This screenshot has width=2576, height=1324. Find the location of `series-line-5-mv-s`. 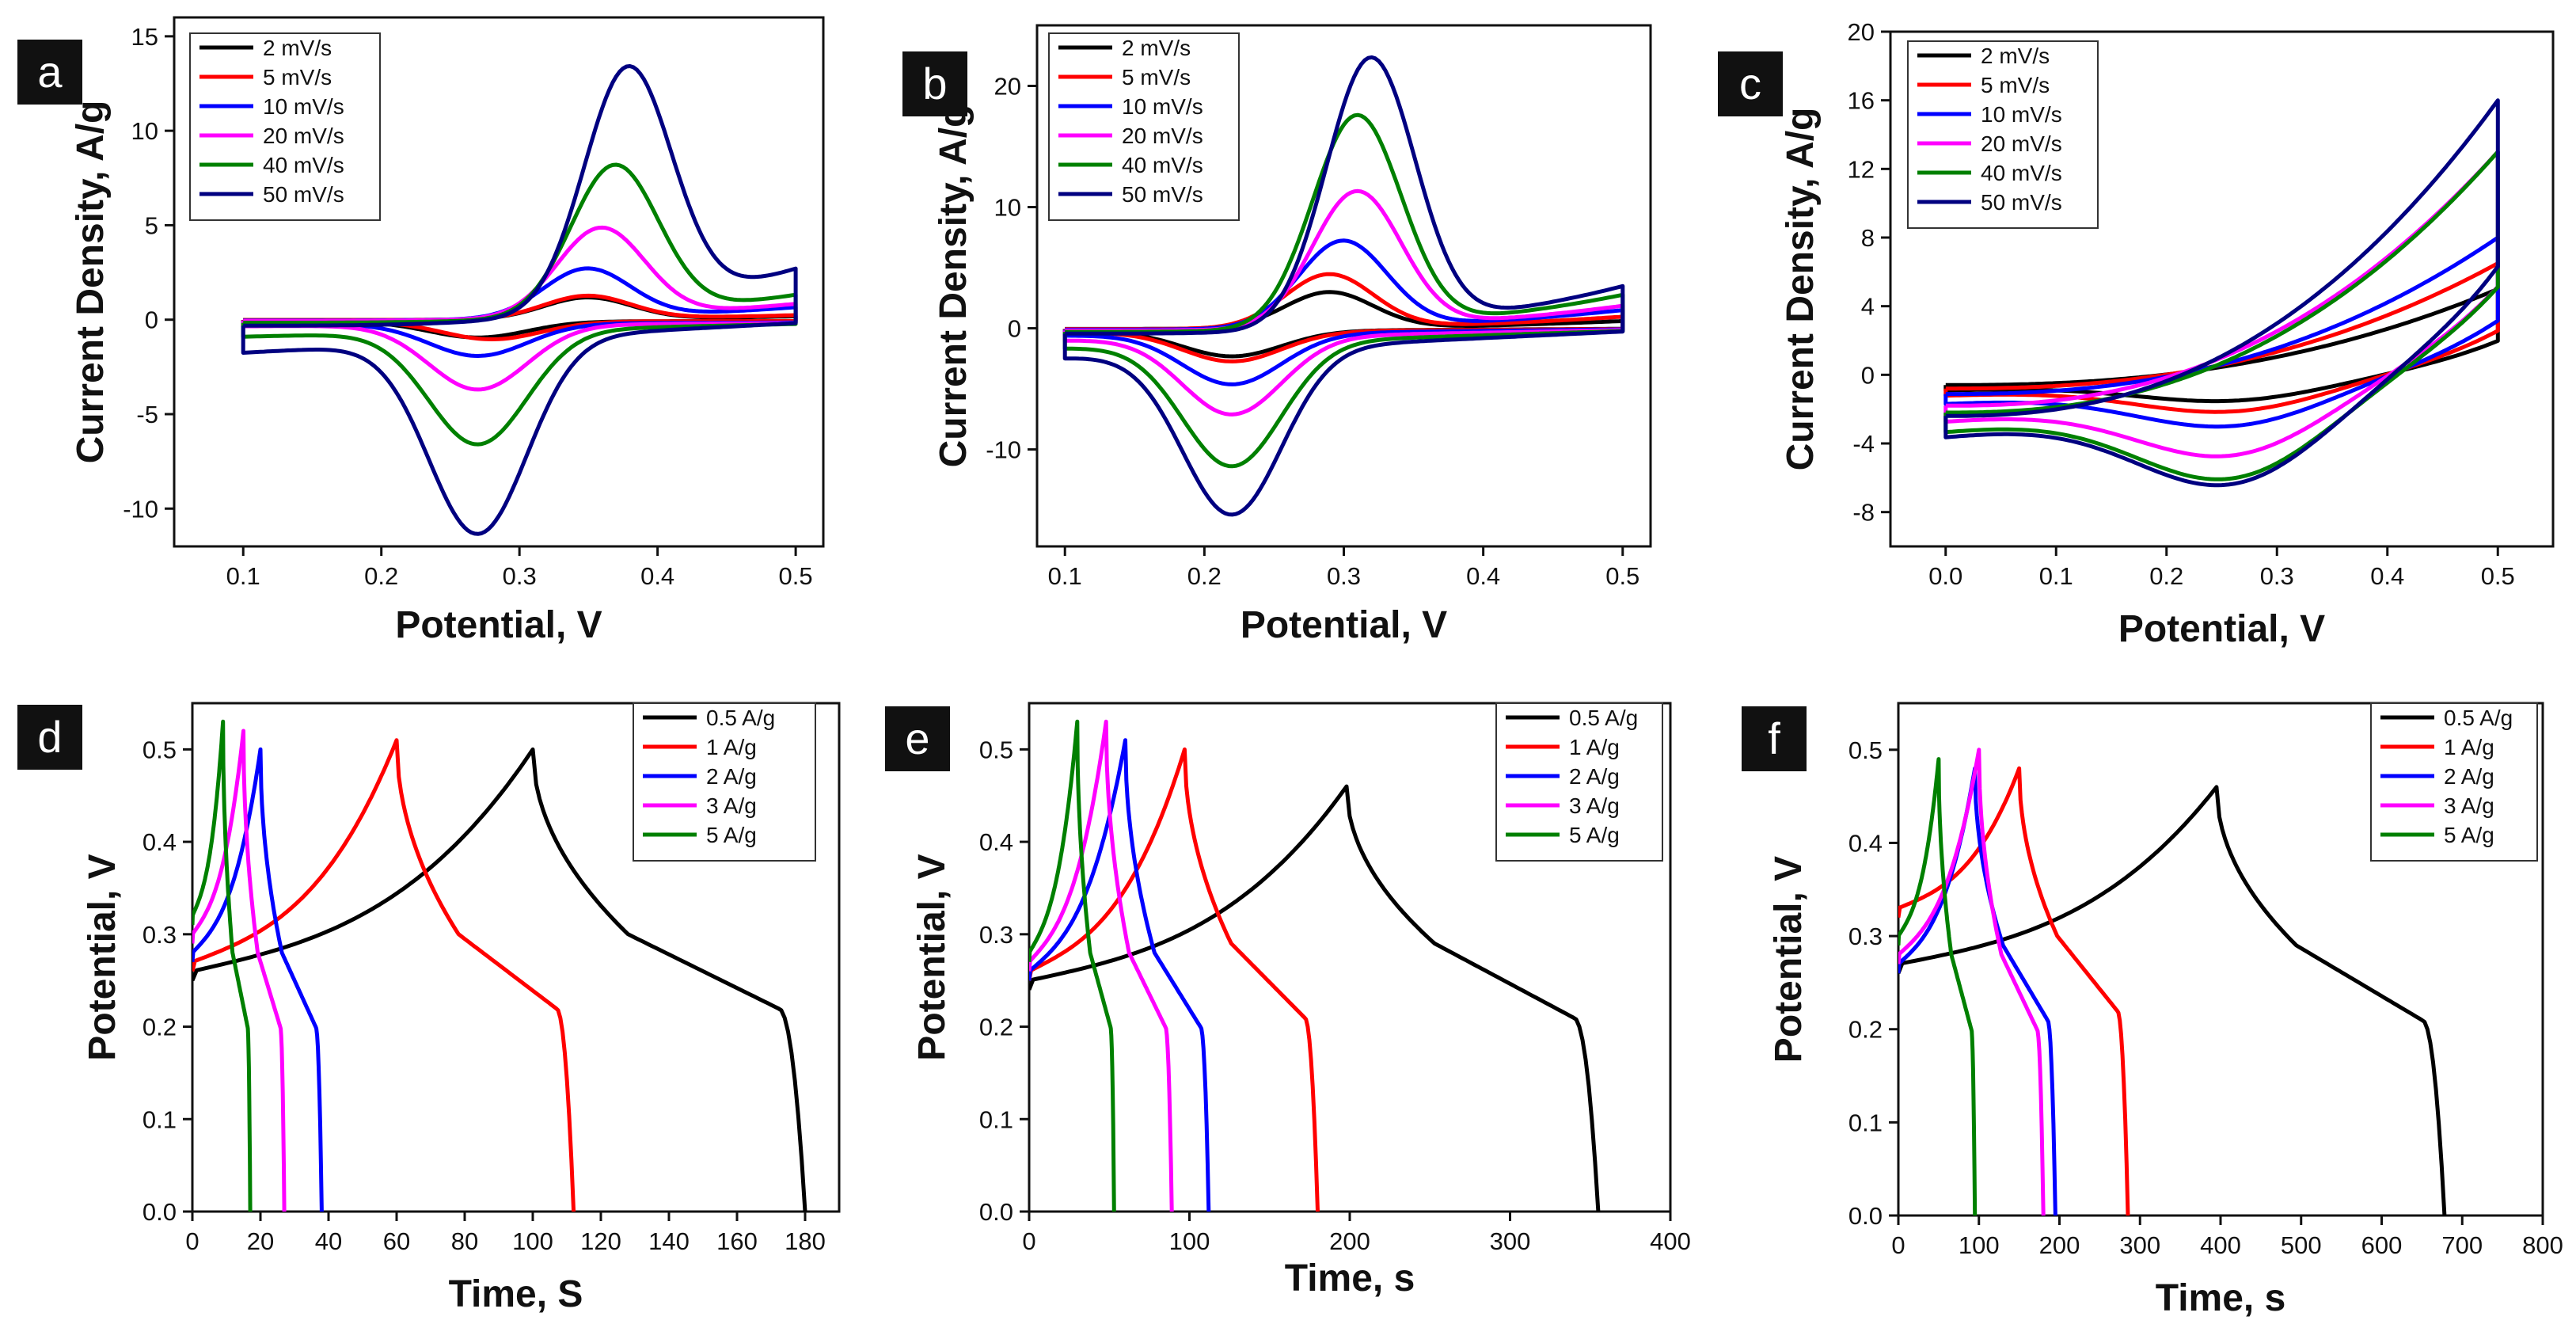

series-line-5-mv-s is located at coordinates (2221, 337).